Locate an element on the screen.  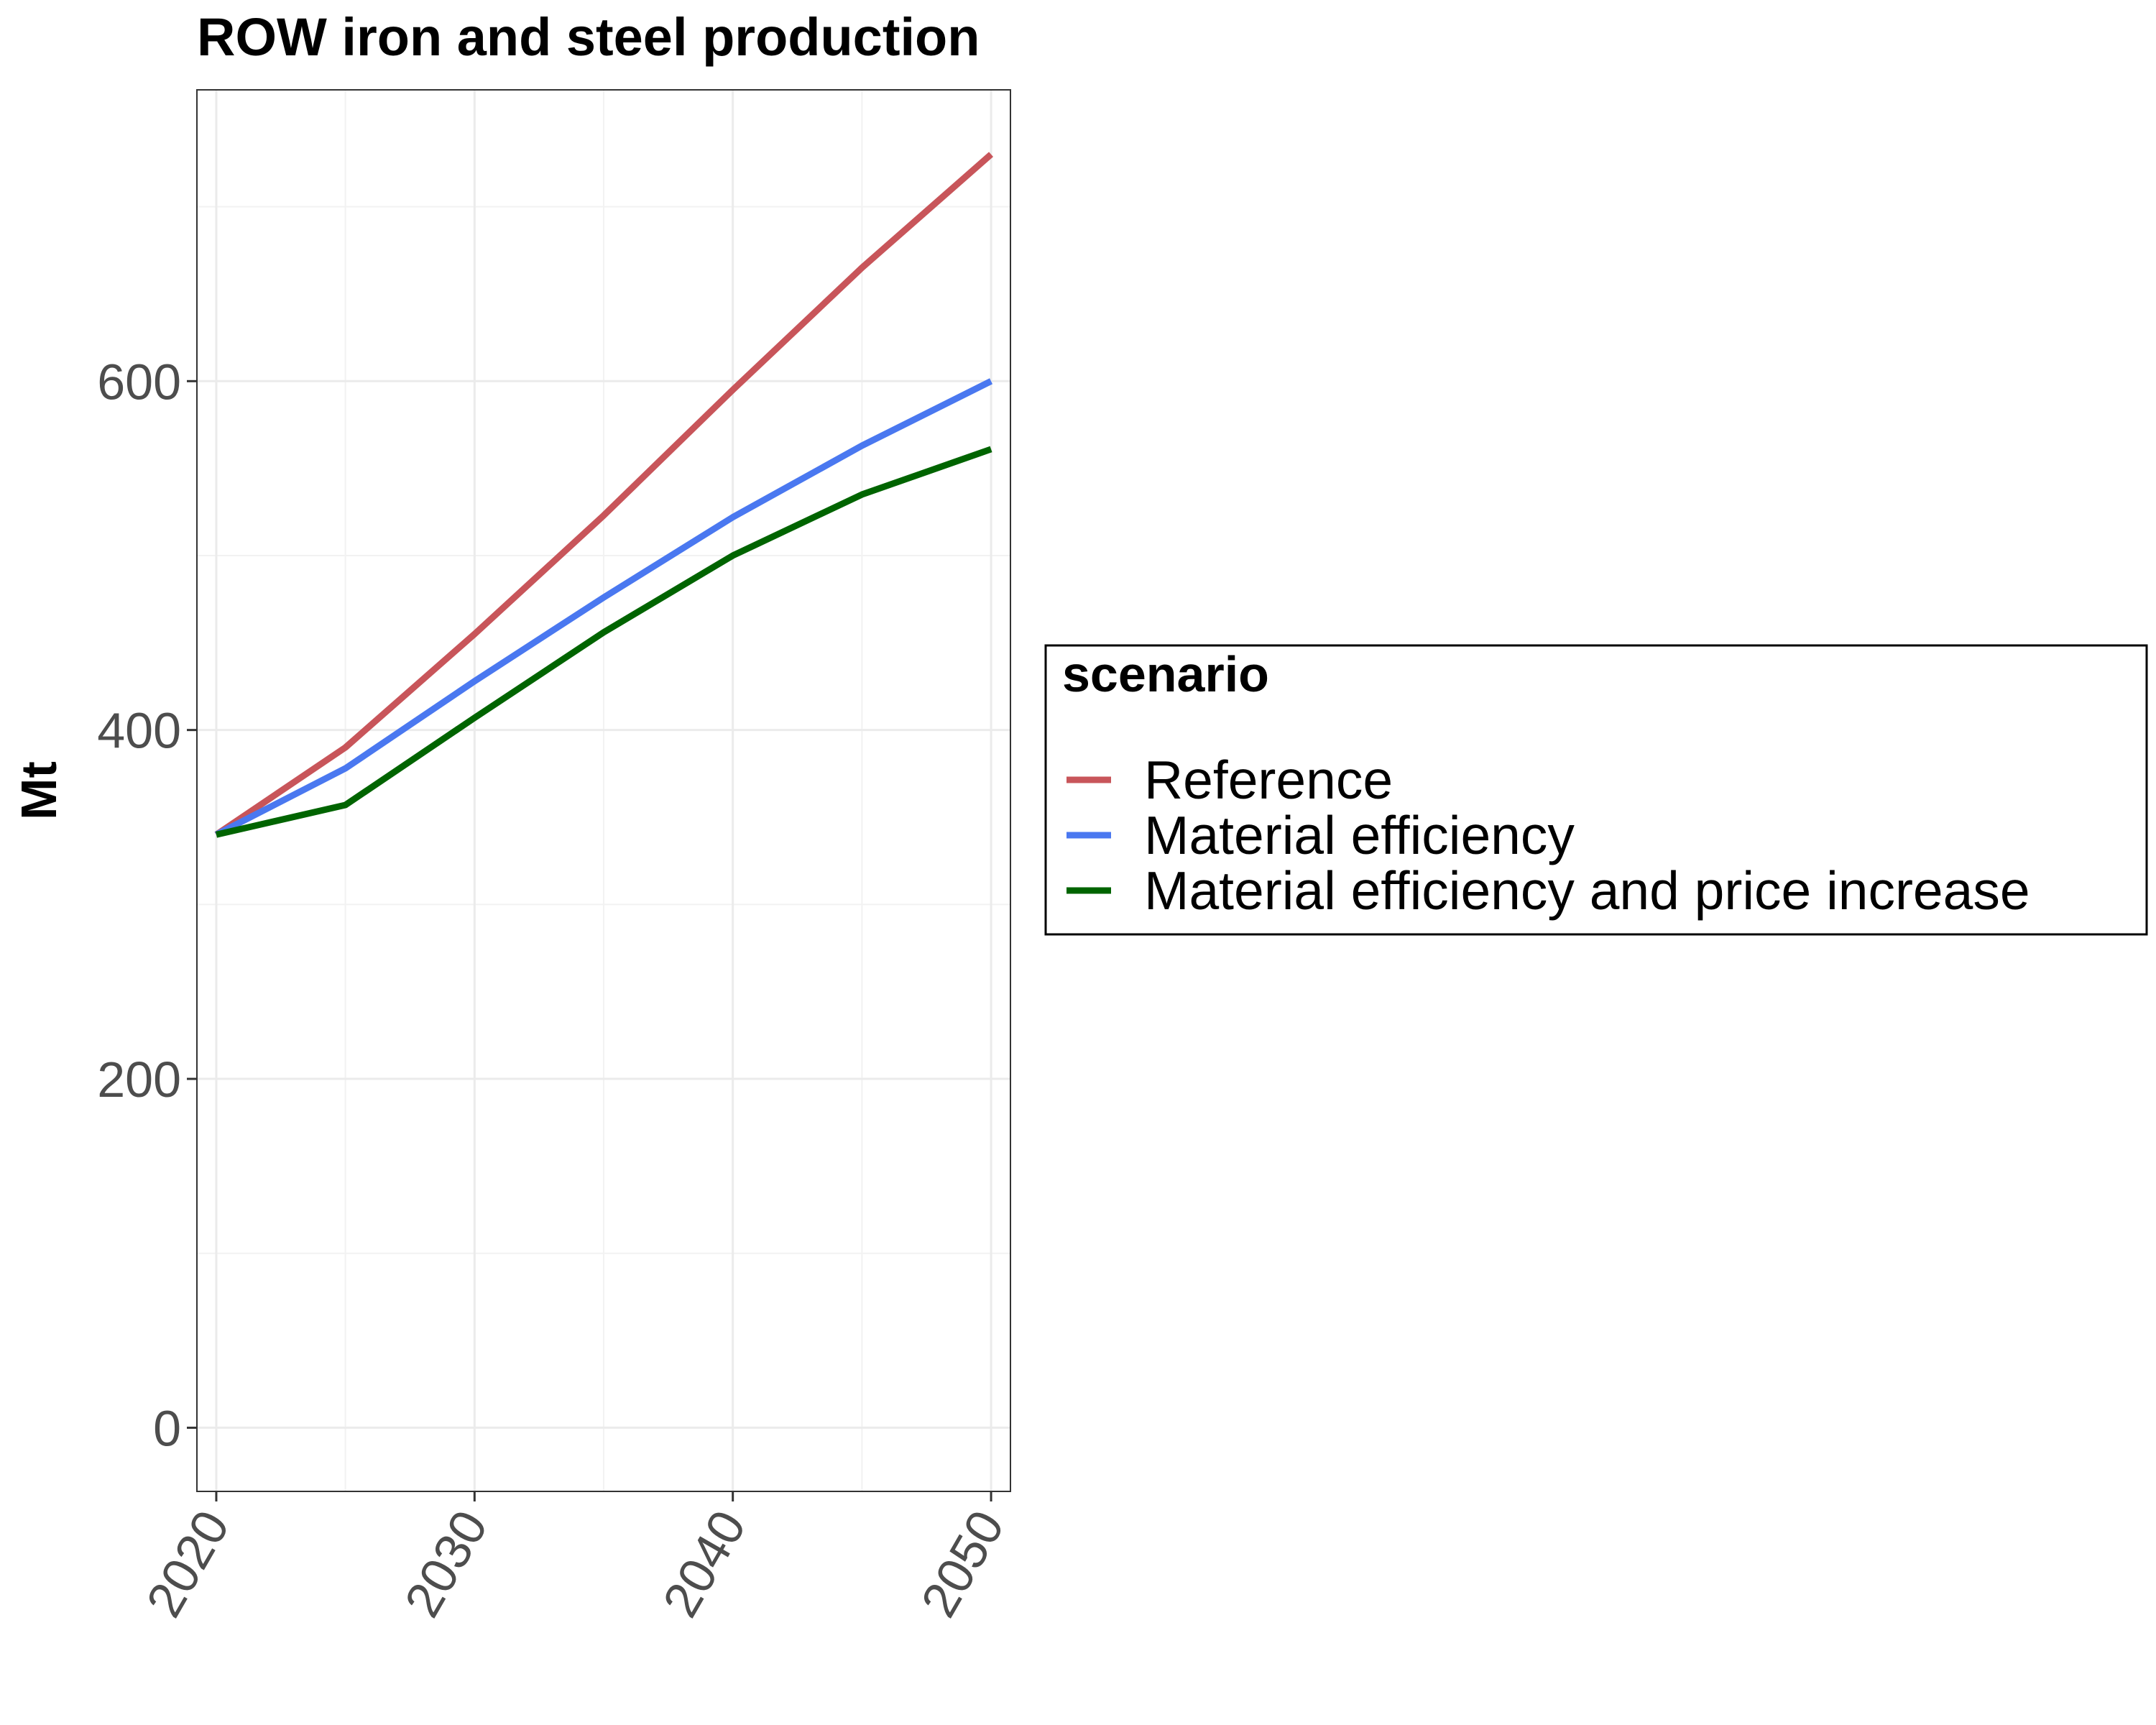
legend-box is located at coordinates (1596, 790).